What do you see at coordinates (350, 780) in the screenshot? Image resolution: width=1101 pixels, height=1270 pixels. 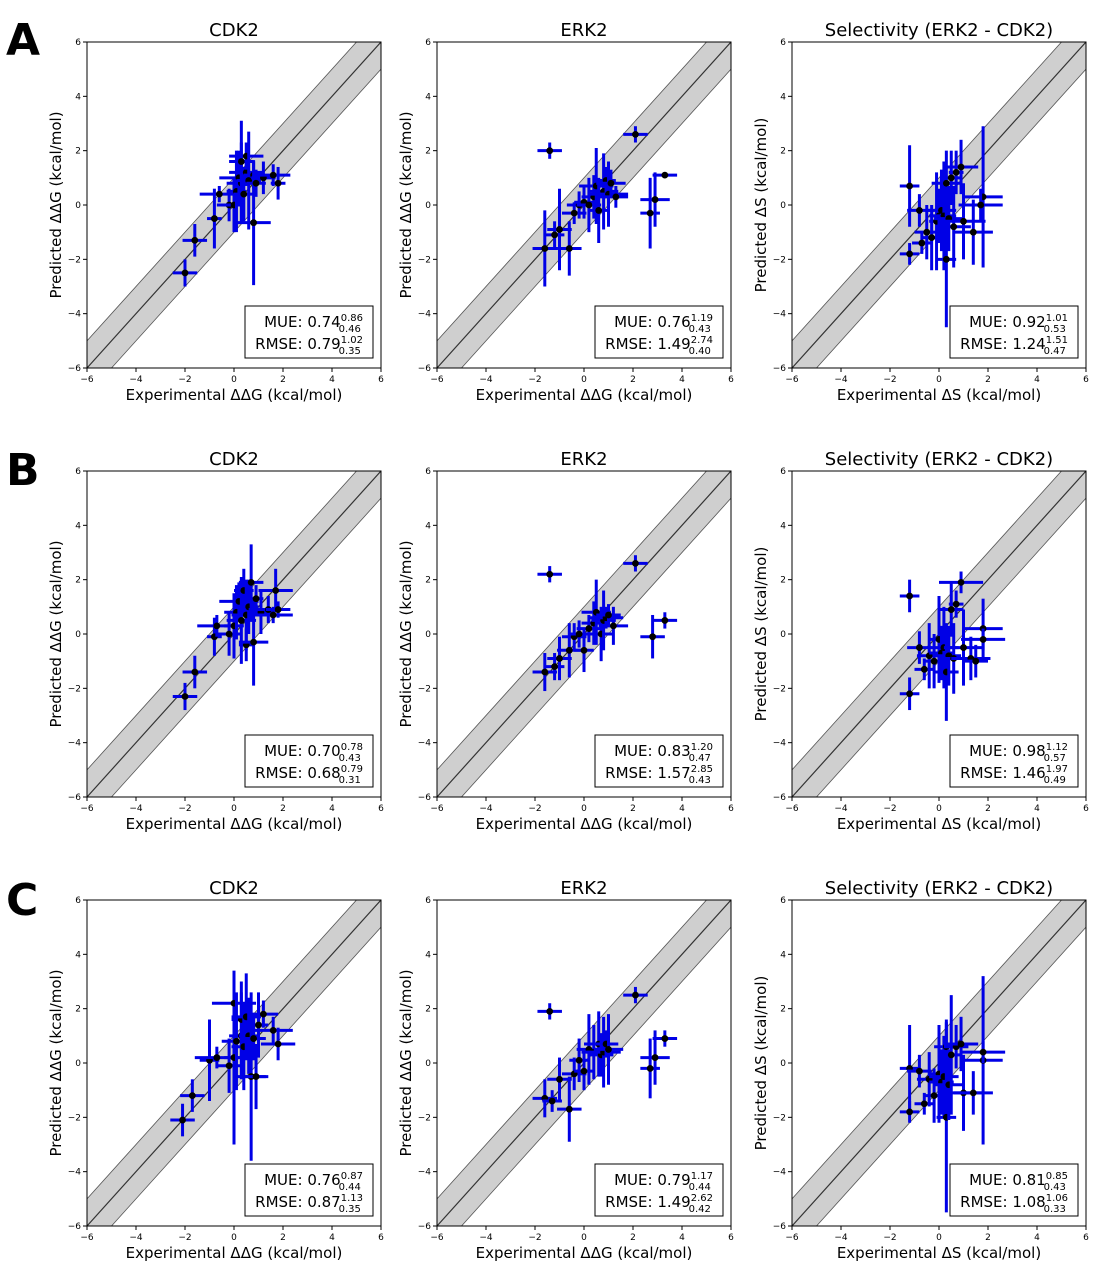 I see `rmse-lower: 0.31` at bounding box center [350, 780].